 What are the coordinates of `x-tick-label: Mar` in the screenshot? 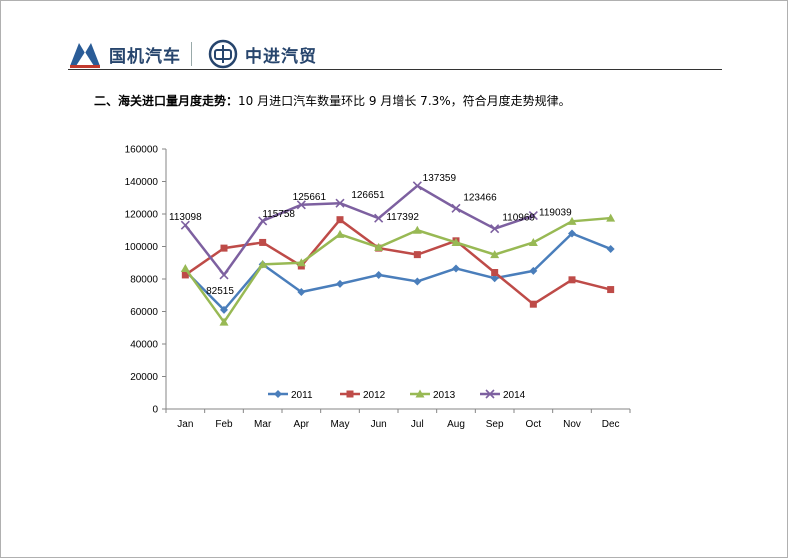 It's located at (263, 424).